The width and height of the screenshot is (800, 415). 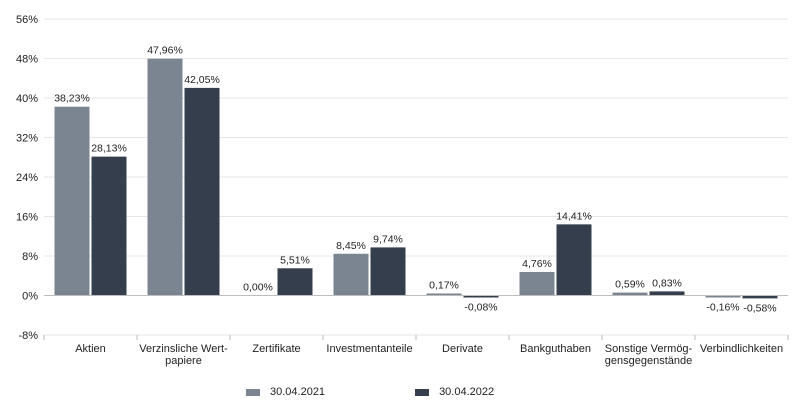 I want to click on data-label: 0,17%, so click(x=444, y=286).